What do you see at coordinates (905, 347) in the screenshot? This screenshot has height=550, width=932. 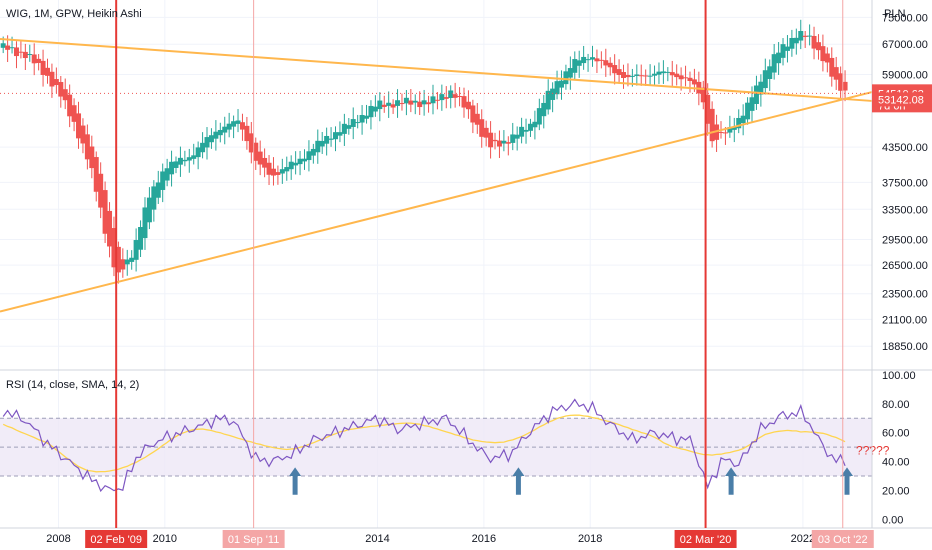 I see `price-tick-label: 18850.00` at bounding box center [905, 347].